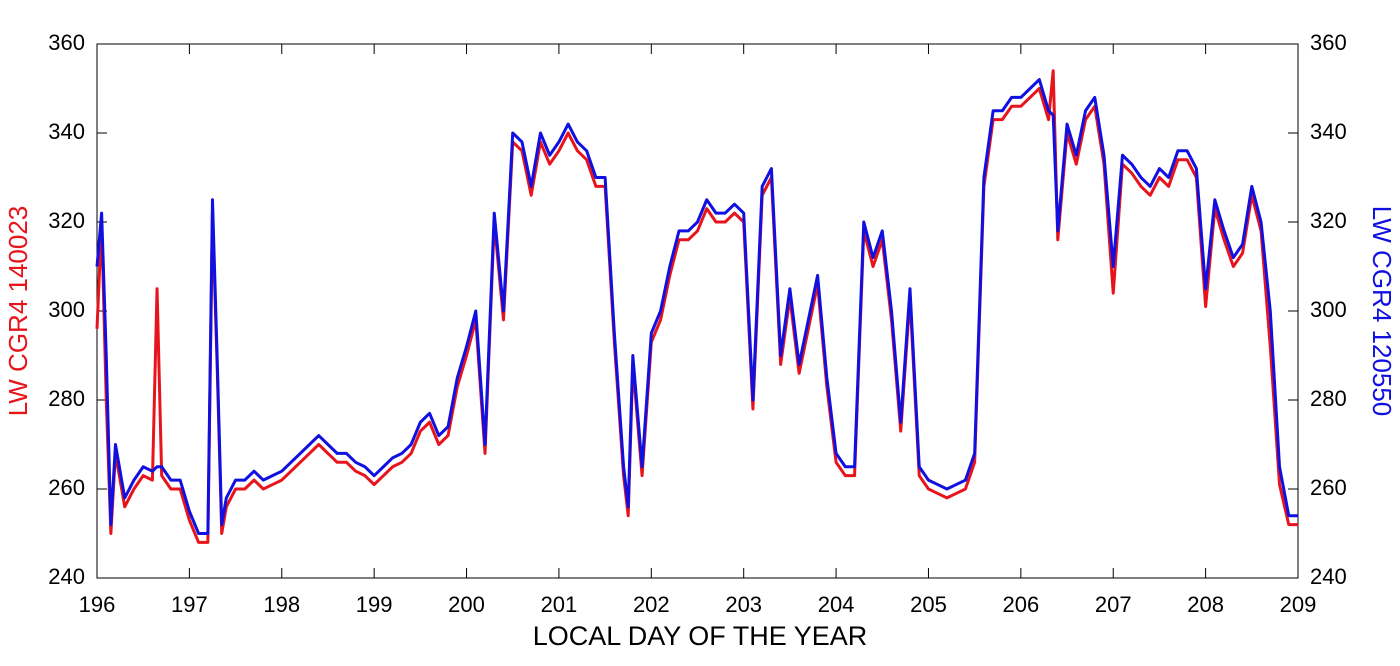 This screenshot has width=1400, height=666. I want to click on y2-tick-label: 260, so click(1328, 487).